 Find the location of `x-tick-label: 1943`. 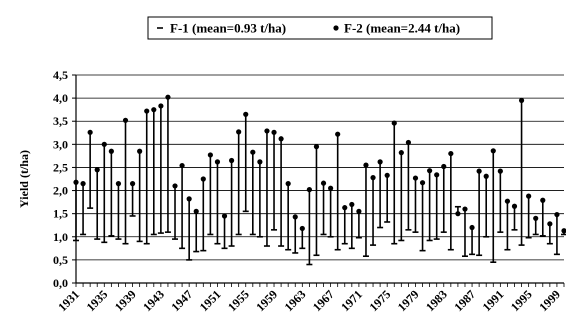

x-tick-label: 1943 is located at coordinates (153, 300).